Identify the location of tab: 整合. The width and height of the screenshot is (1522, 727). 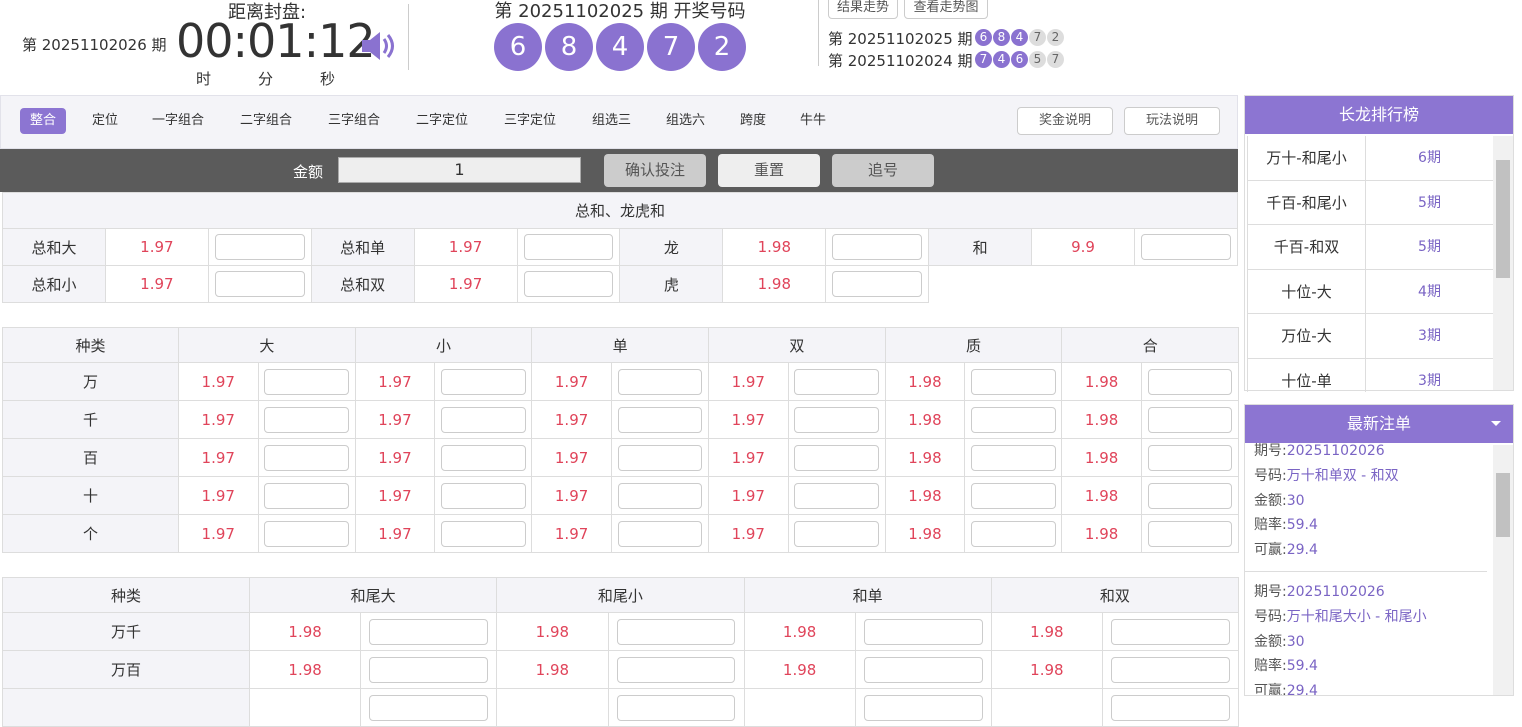
(43, 121).